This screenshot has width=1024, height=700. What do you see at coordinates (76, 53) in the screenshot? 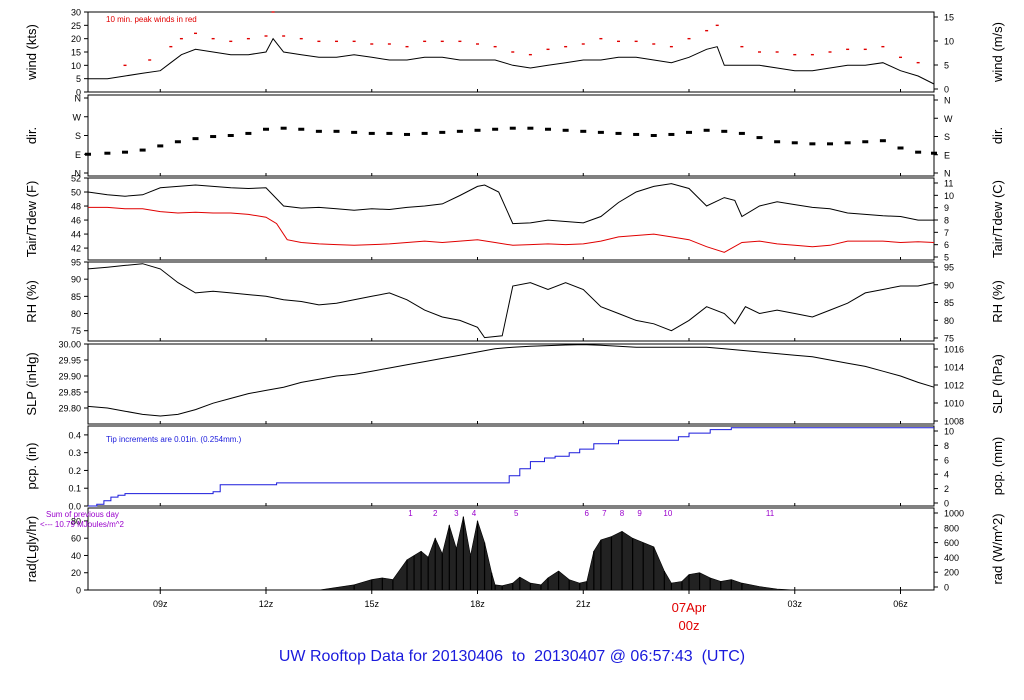
I see `y-tick-label-left: 15` at bounding box center [76, 53].